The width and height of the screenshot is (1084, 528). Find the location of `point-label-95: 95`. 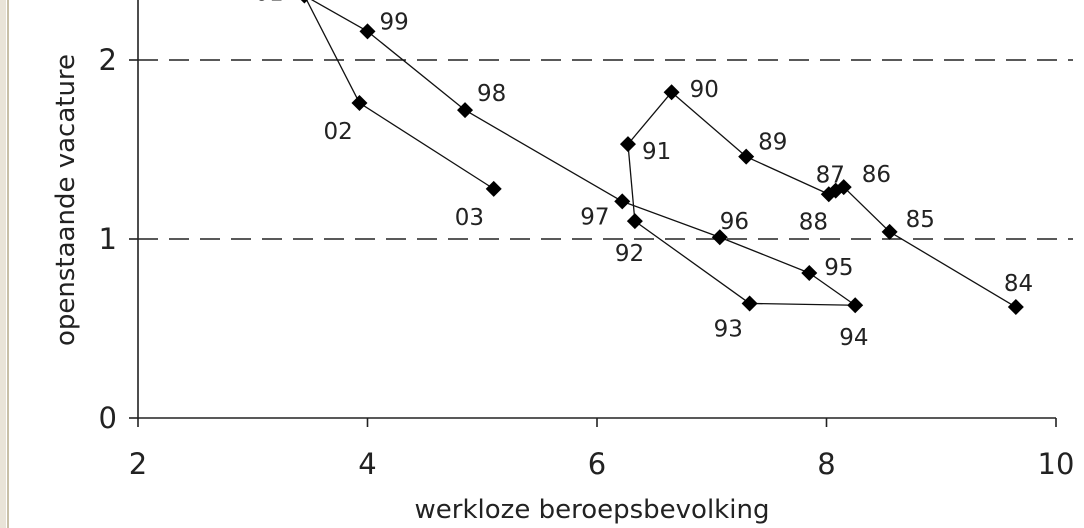

point-label-95: 95 is located at coordinates (838, 268).